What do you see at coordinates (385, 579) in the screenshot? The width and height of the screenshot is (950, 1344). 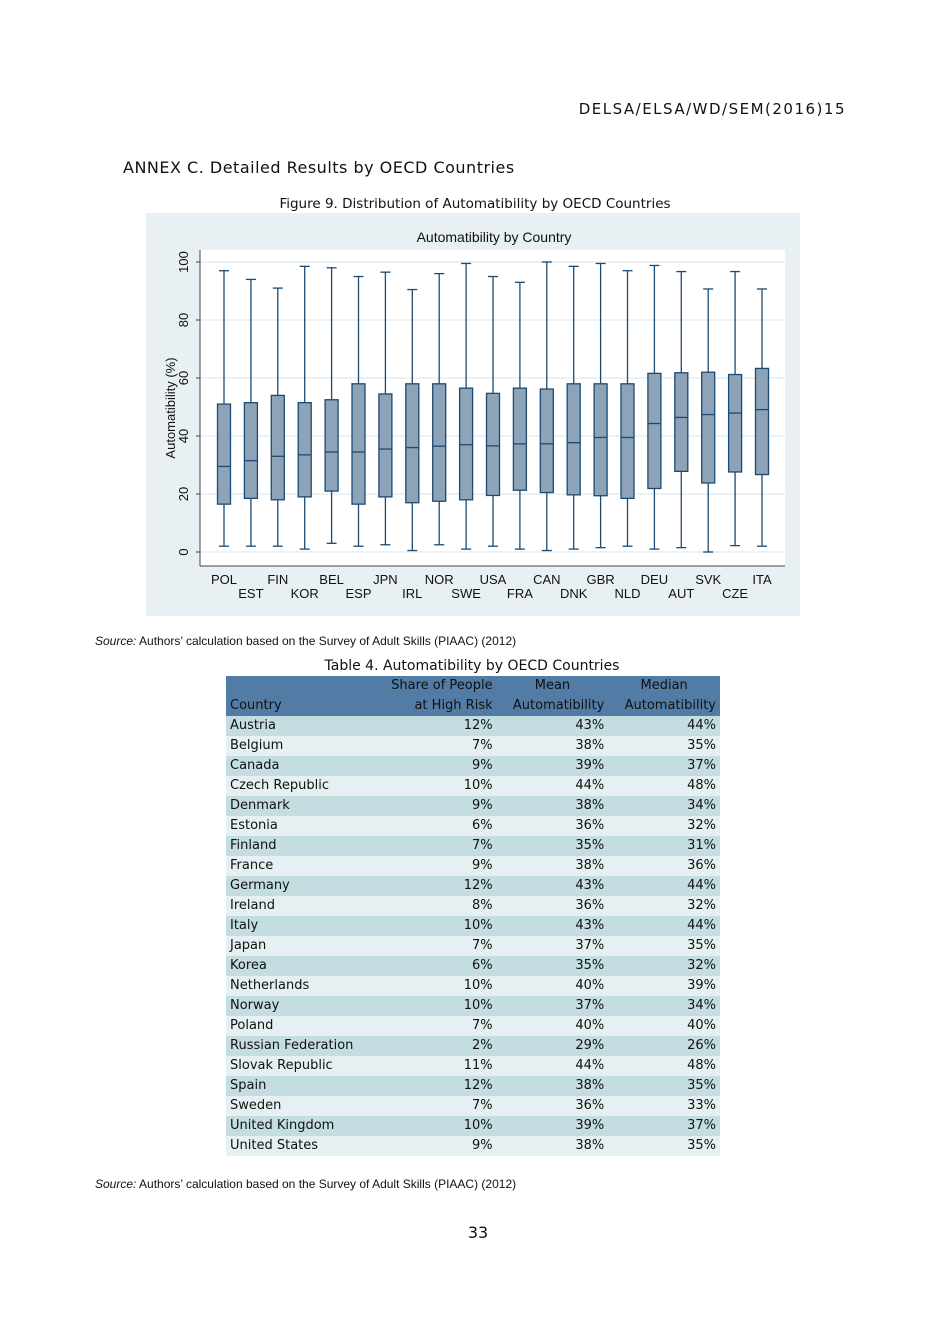 I see `x-tick-label: JPN` at bounding box center [385, 579].